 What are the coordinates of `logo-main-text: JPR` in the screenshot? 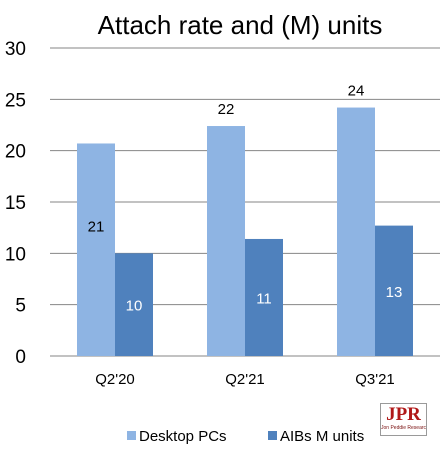 It's located at (403, 414).